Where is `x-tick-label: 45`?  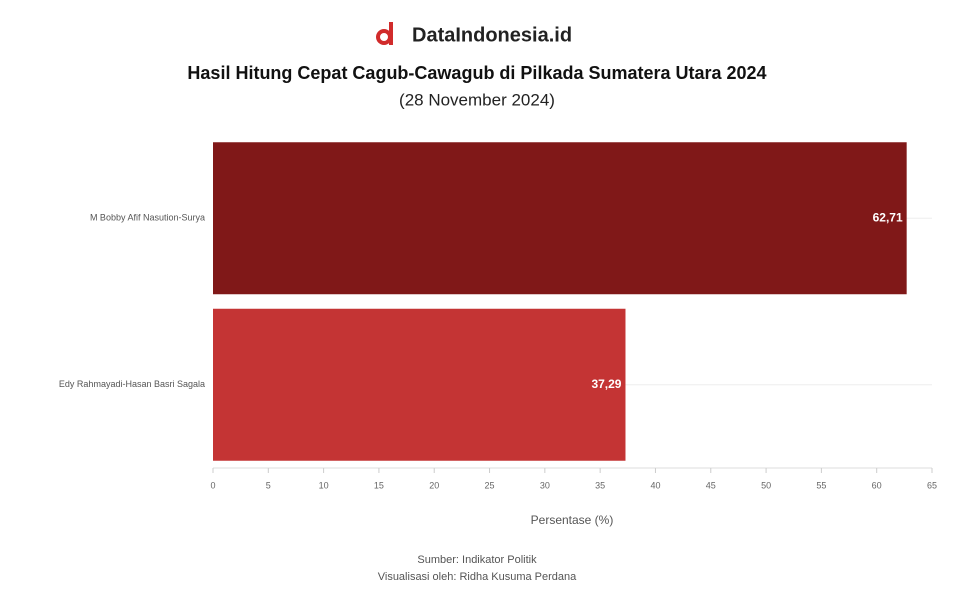 x-tick-label: 45 is located at coordinates (711, 485).